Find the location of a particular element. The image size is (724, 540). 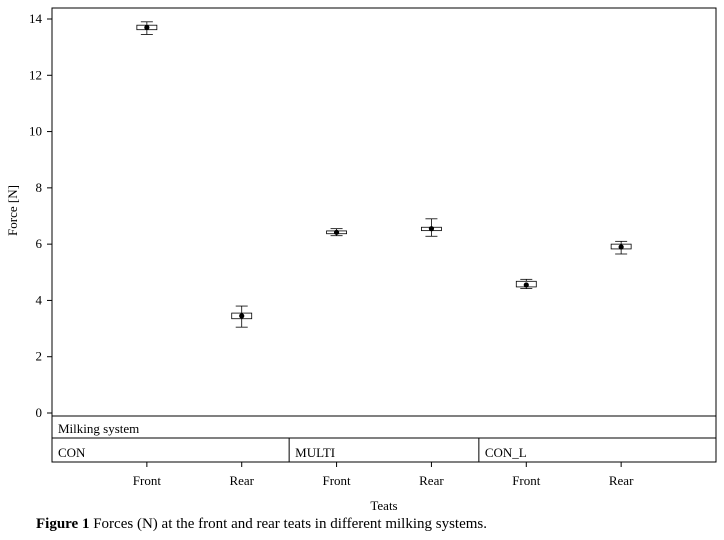

y-axis-ticks: 0 2 4 6 8 10 12 14 is located at coordinates (40, 215).